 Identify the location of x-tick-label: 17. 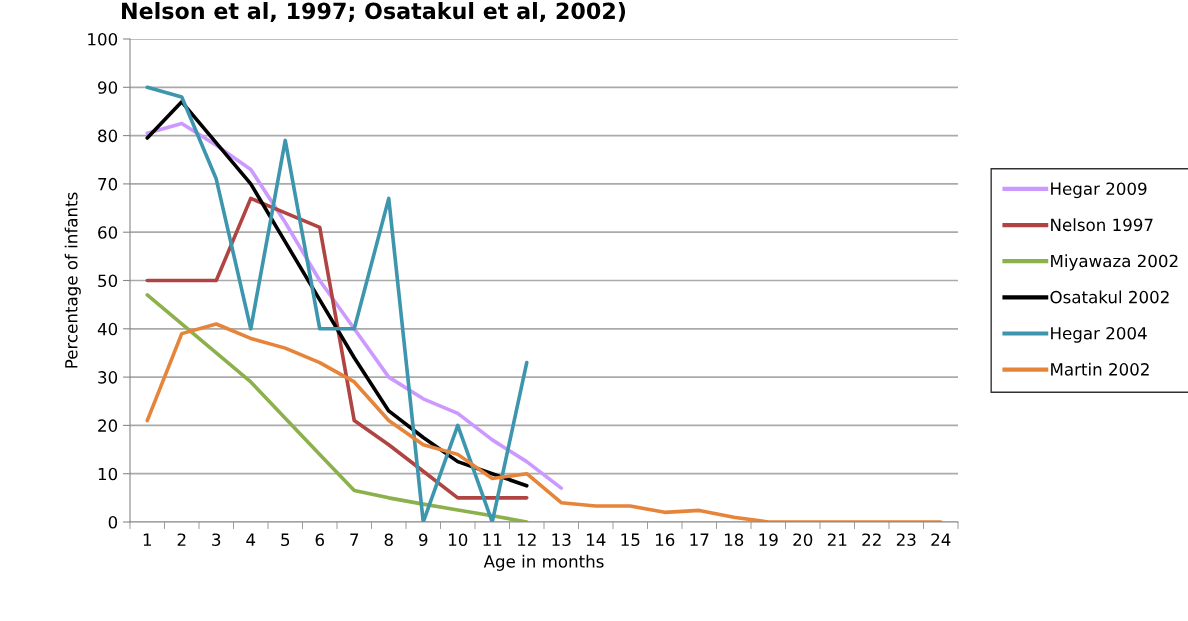
(699, 539).